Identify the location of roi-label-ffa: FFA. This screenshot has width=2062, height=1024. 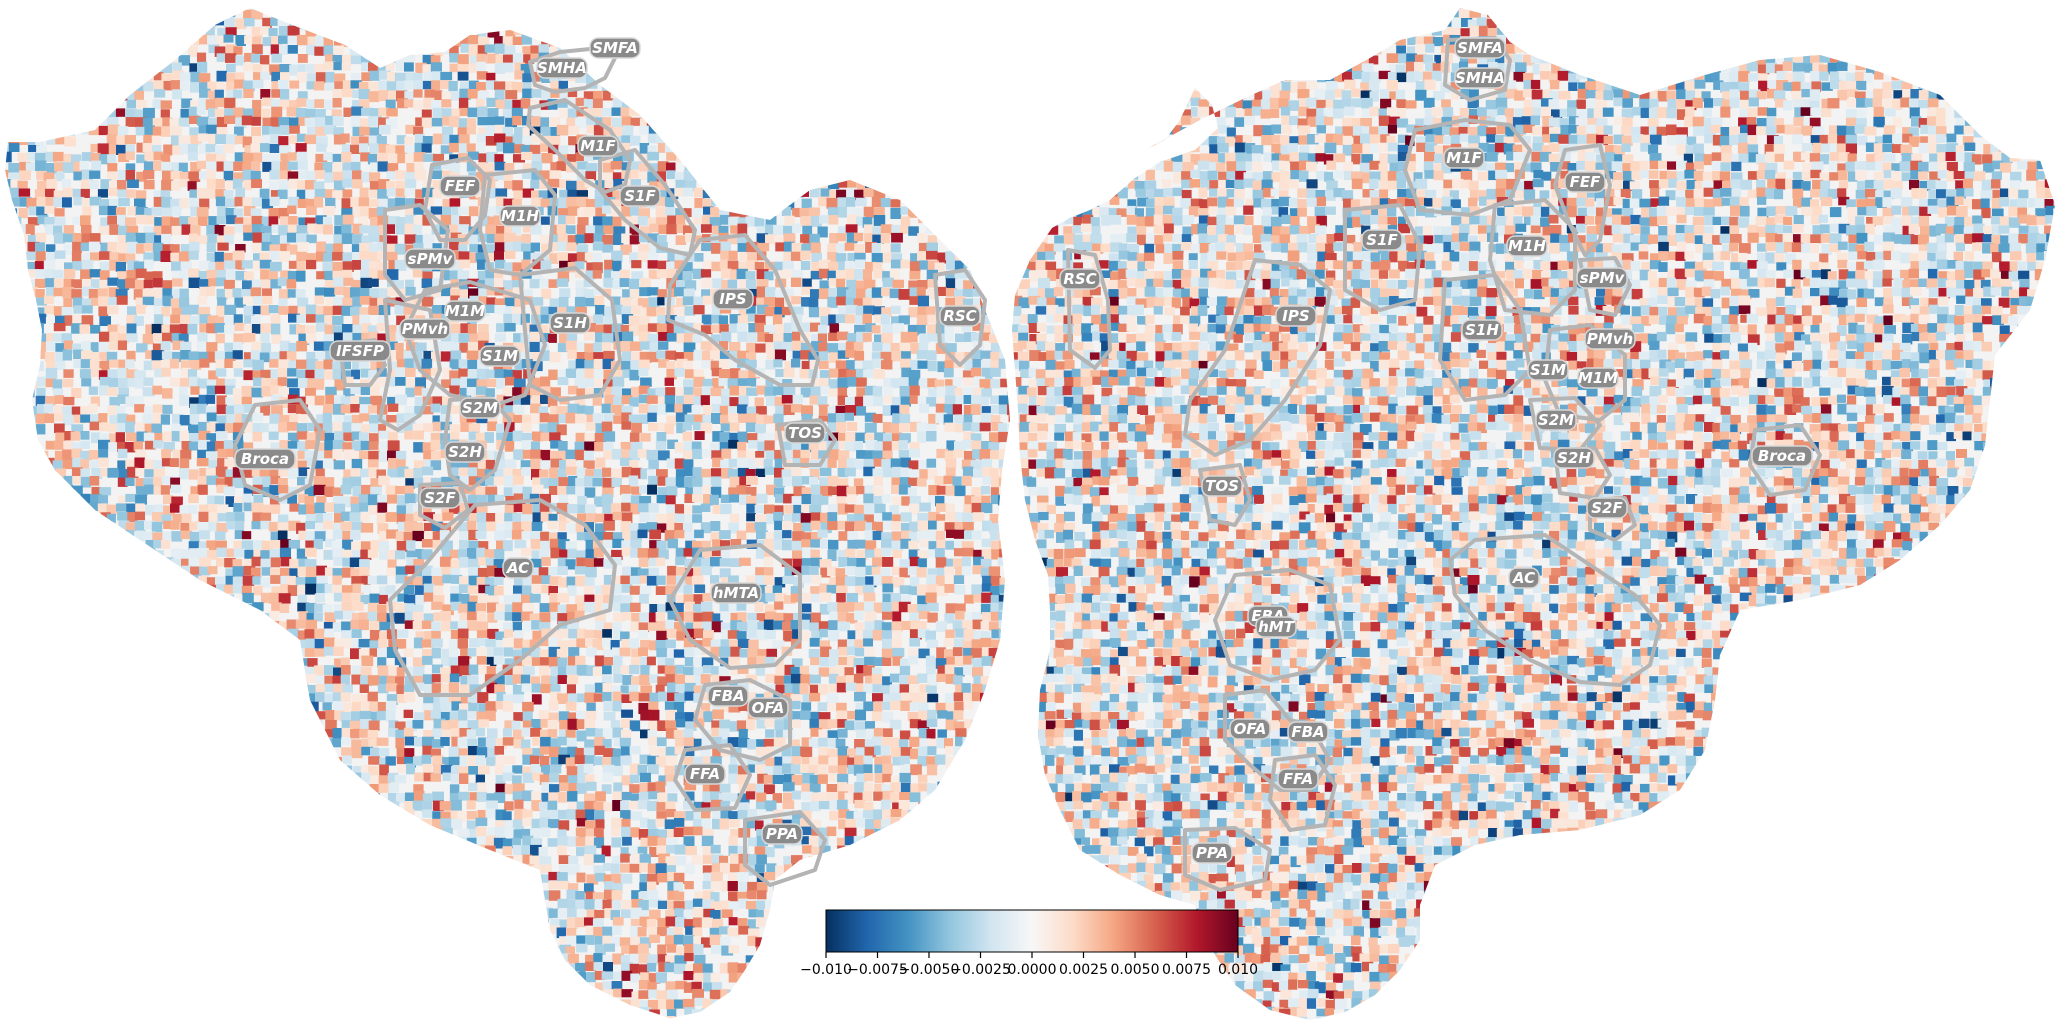
(1298, 779).